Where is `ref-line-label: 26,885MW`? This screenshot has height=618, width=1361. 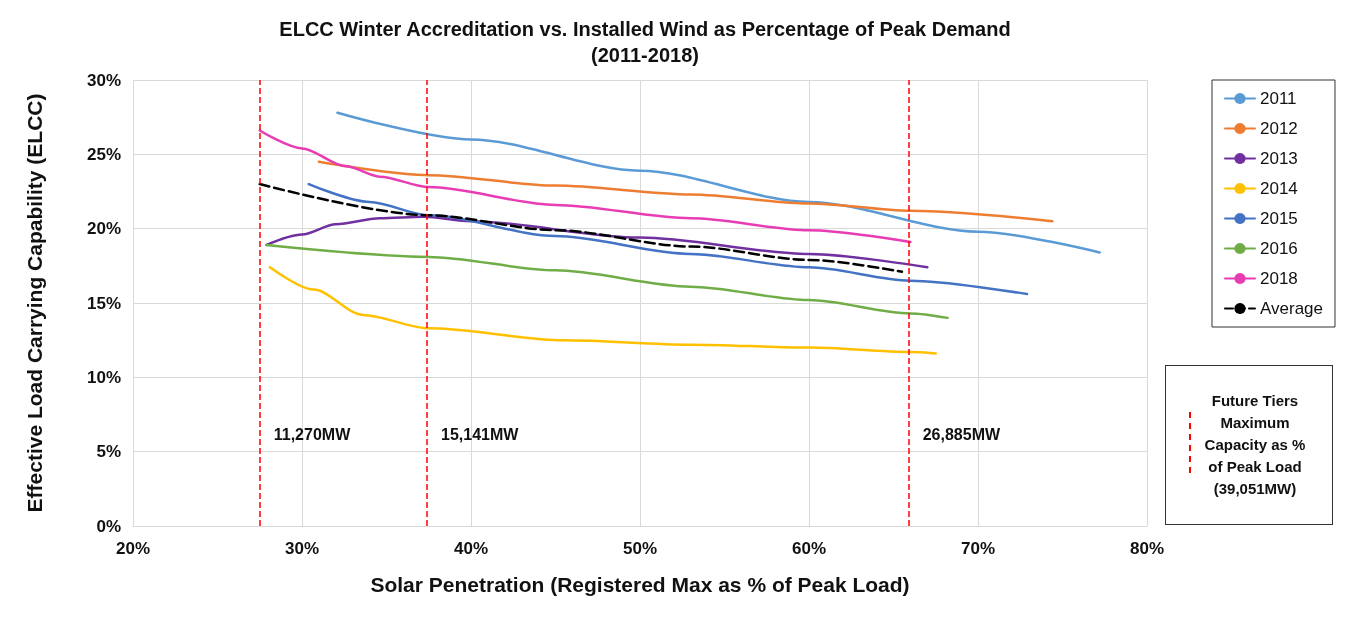 ref-line-label: 26,885MW is located at coordinates (961, 435).